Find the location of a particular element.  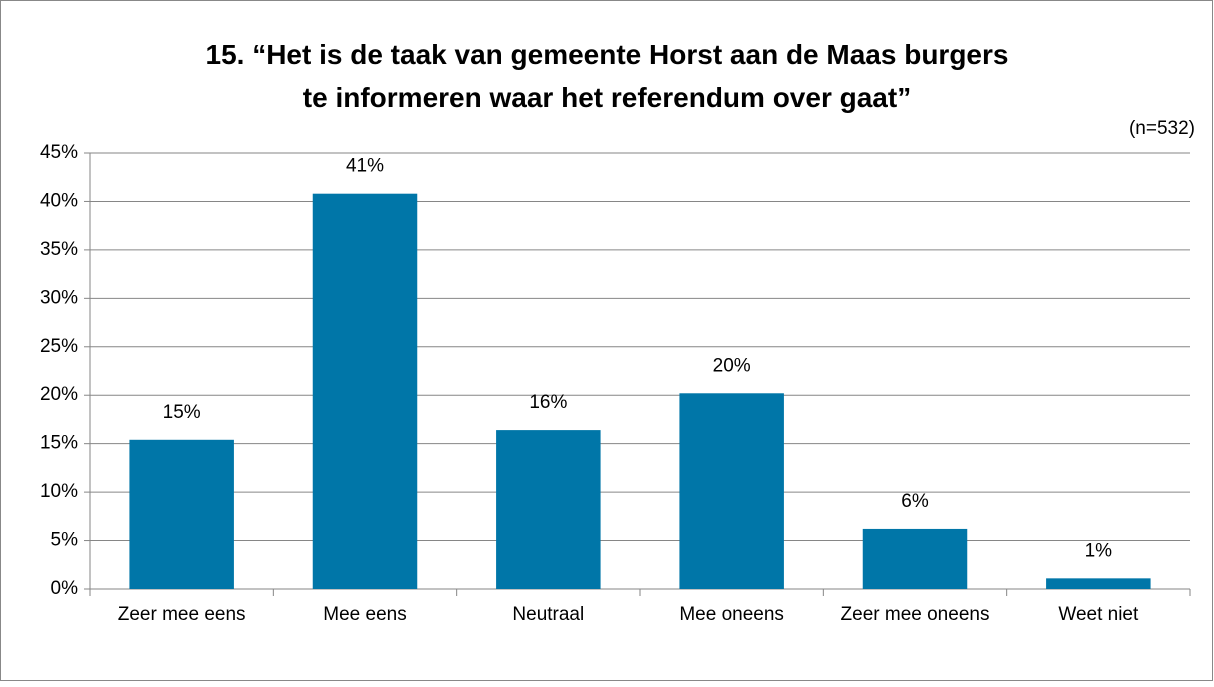

x-tick-label: Neutraal is located at coordinates (548, 614).